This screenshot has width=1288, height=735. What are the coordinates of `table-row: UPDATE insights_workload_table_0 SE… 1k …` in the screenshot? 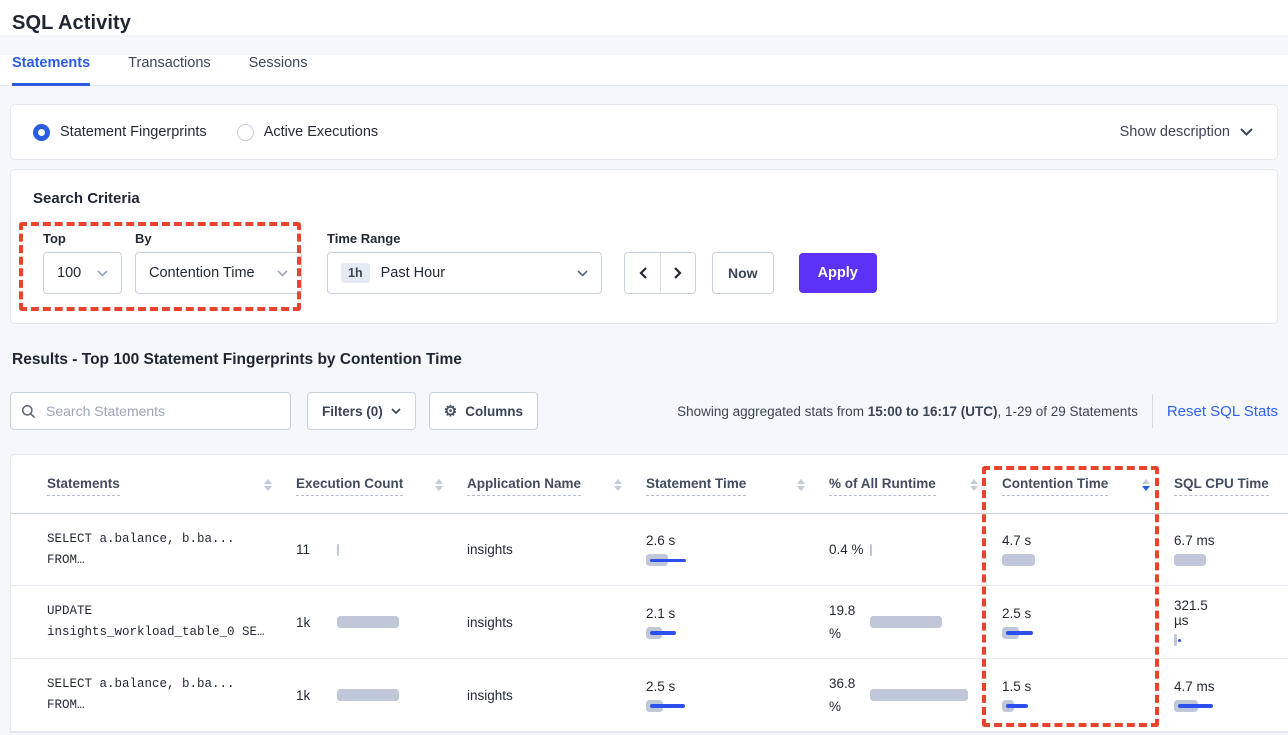 It's located at (649, 622).